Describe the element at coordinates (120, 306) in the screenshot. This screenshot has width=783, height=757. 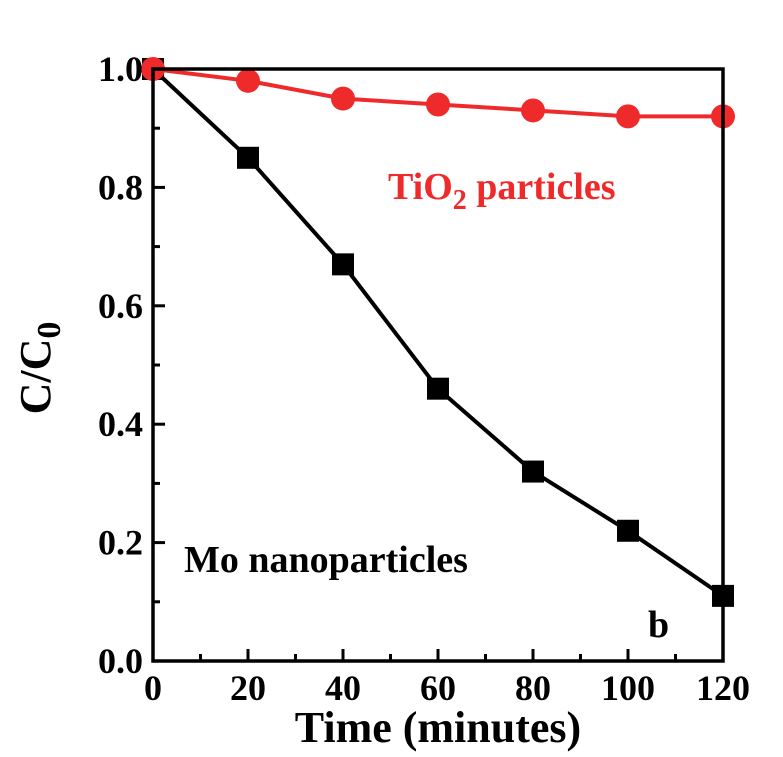
I see `y-tick-label: 0.6` at that location.